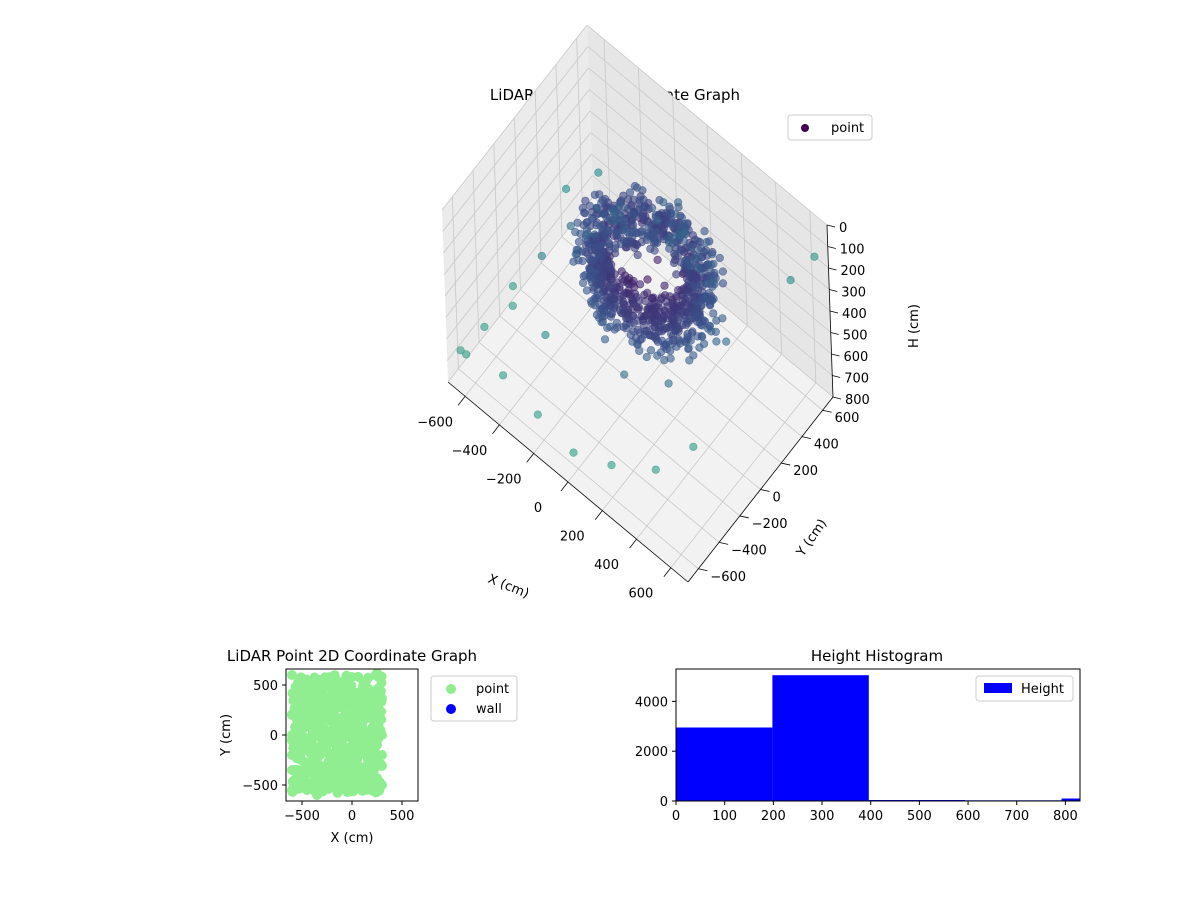  I want to click on x-tick-label-hist: 500, so click(919, 816).